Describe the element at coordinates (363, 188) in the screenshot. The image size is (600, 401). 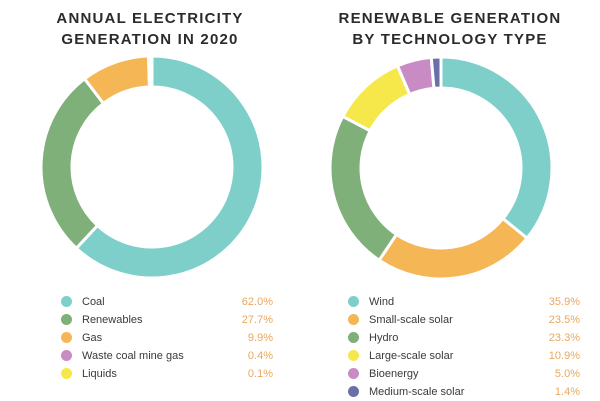
I see `donut-slice-hydro` at that location.